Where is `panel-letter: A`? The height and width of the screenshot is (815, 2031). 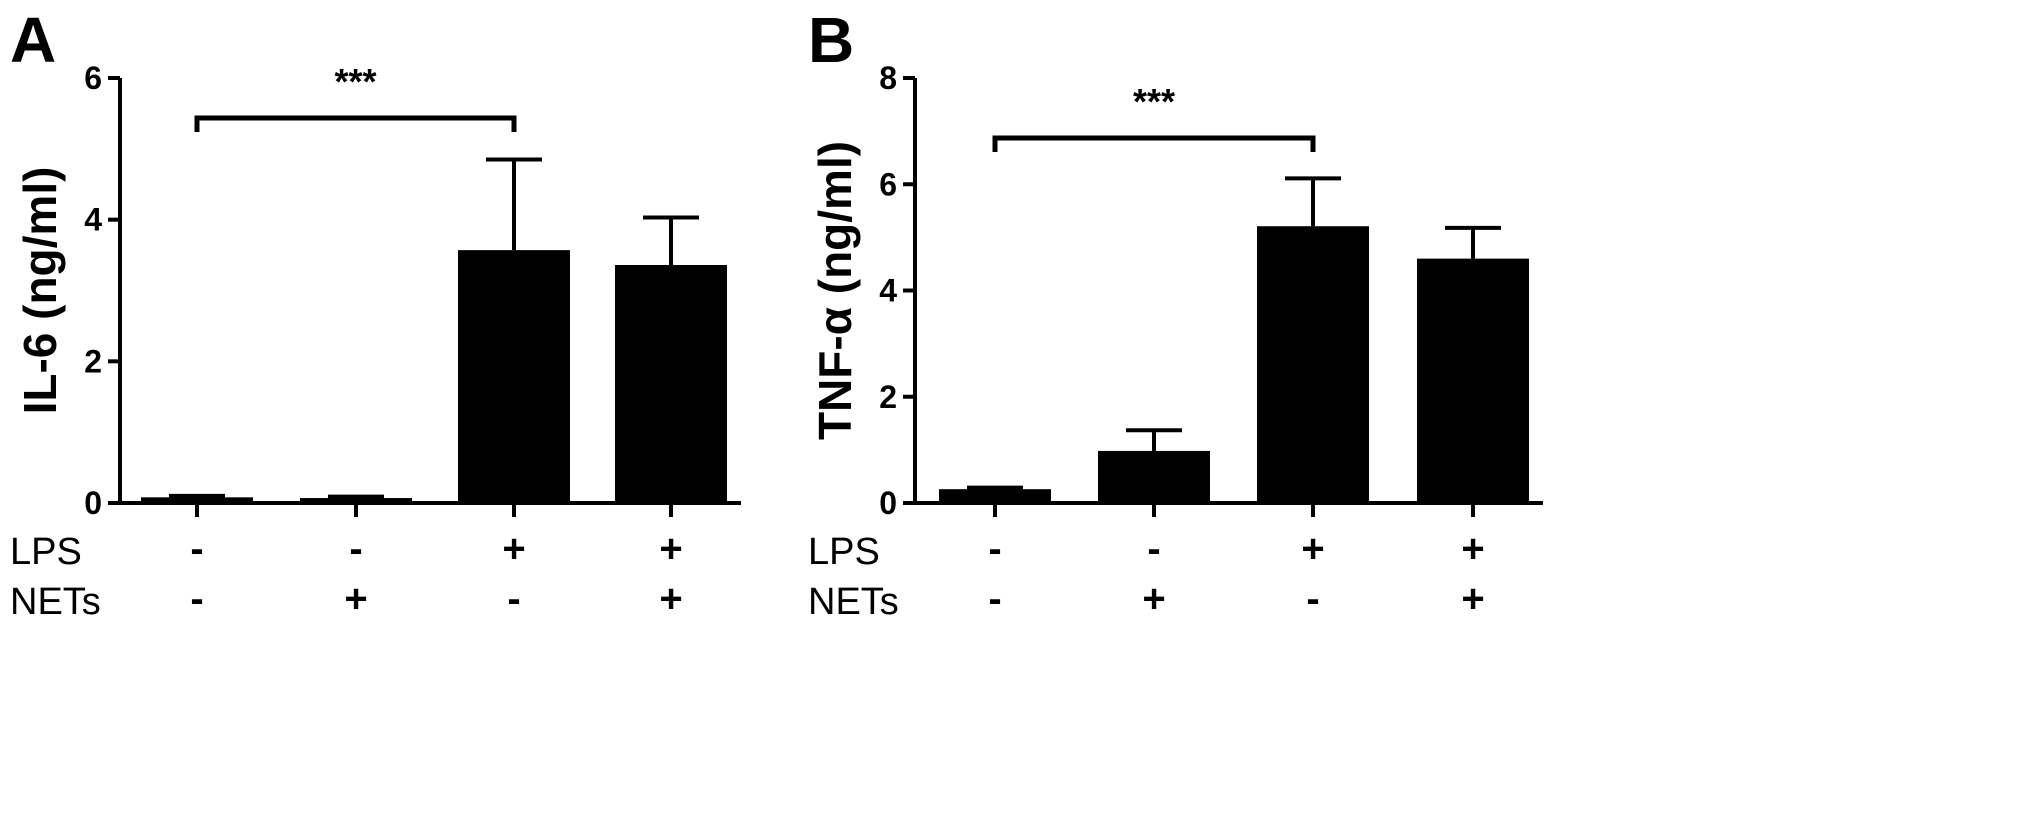
panel-letter: A is located at coordinates (33, 40).